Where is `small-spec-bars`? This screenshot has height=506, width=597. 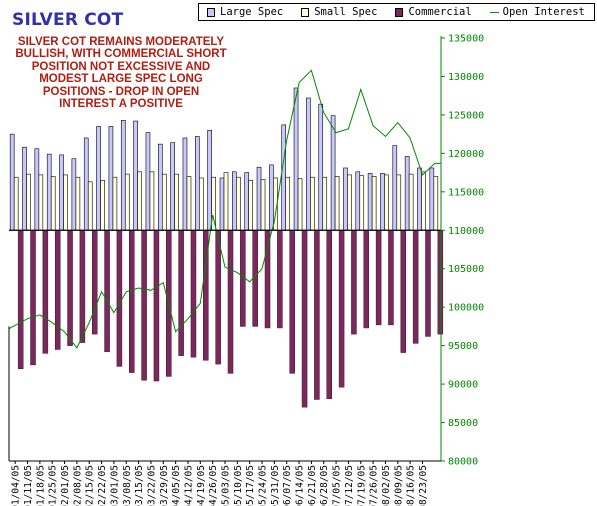
small-spec-bars is located at coordinates (226, 201).